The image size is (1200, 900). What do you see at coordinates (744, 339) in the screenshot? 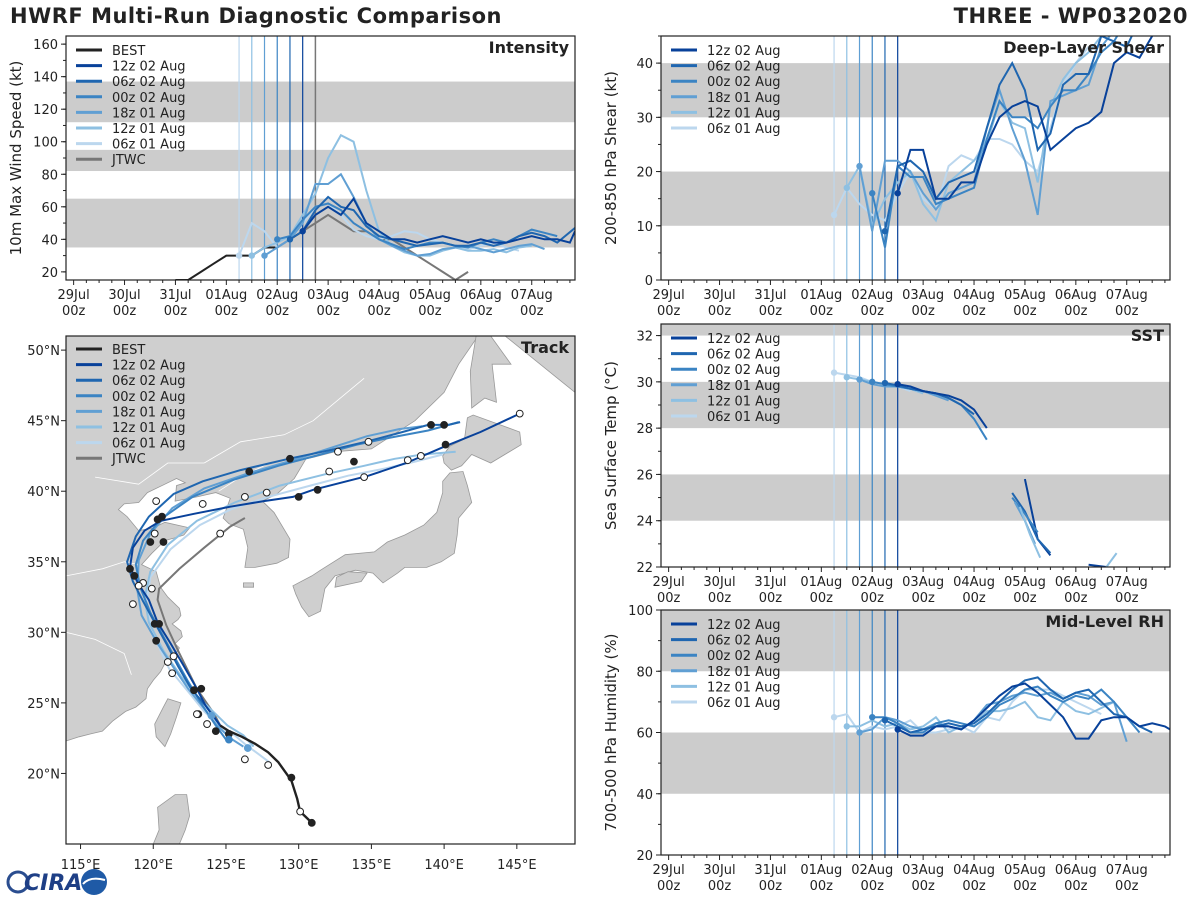
I see `sst-legend-label-0: 12z 02 Aug` at bounding box center [744, 339].